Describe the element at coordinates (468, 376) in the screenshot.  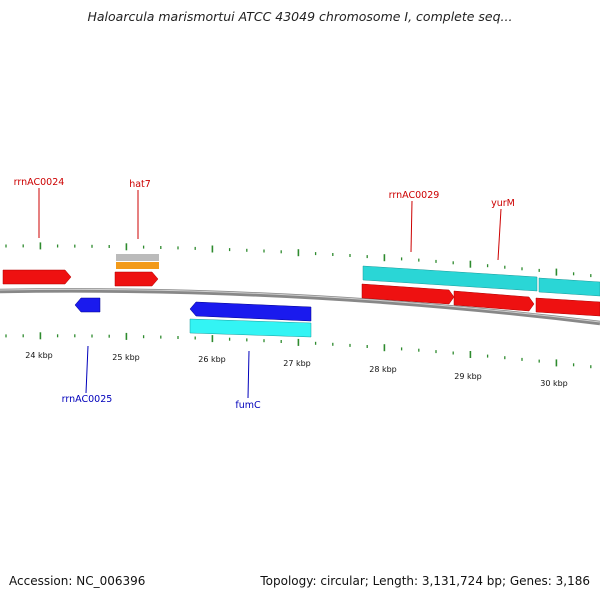
I see `scale-label-29kbp: 29 kbp` at that location.